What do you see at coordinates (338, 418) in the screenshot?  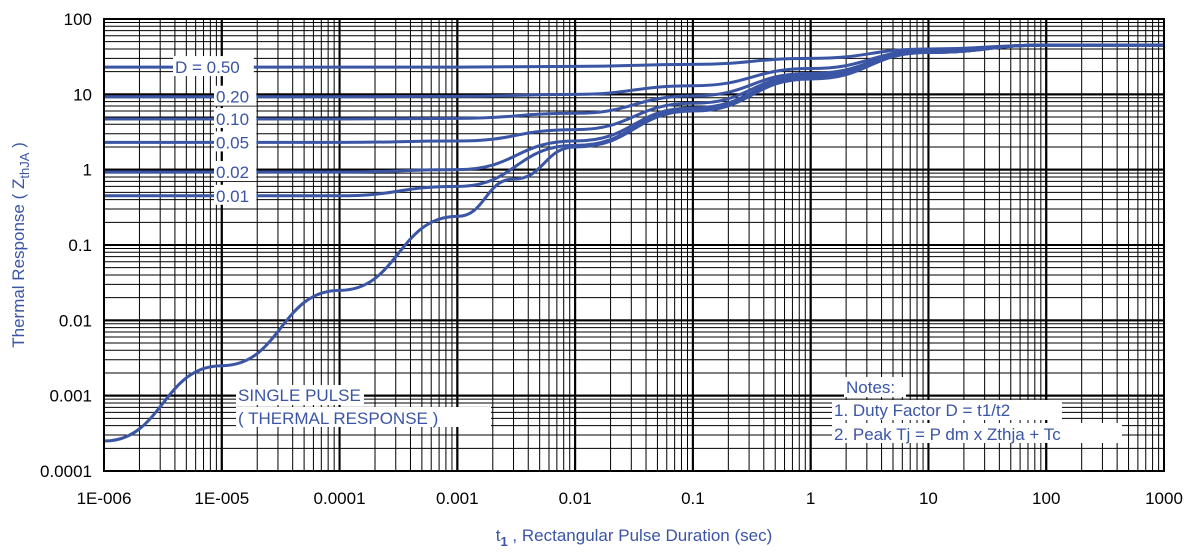 I see `thermal-response-label: ( THERMAL RESPONSE )` at bounding box center [338, 418].